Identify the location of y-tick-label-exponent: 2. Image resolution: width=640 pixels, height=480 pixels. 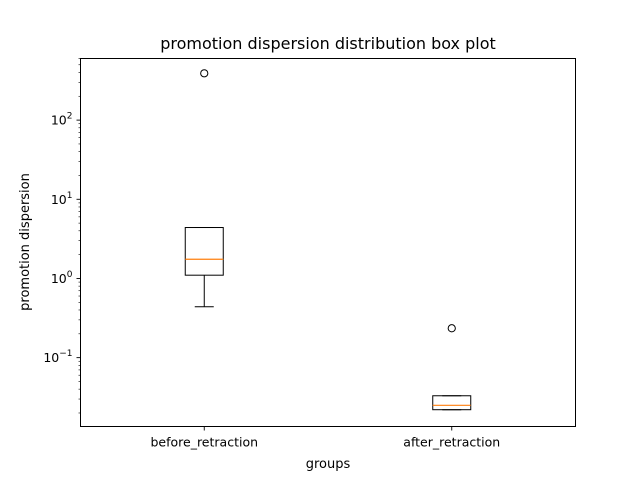
(70, 117).